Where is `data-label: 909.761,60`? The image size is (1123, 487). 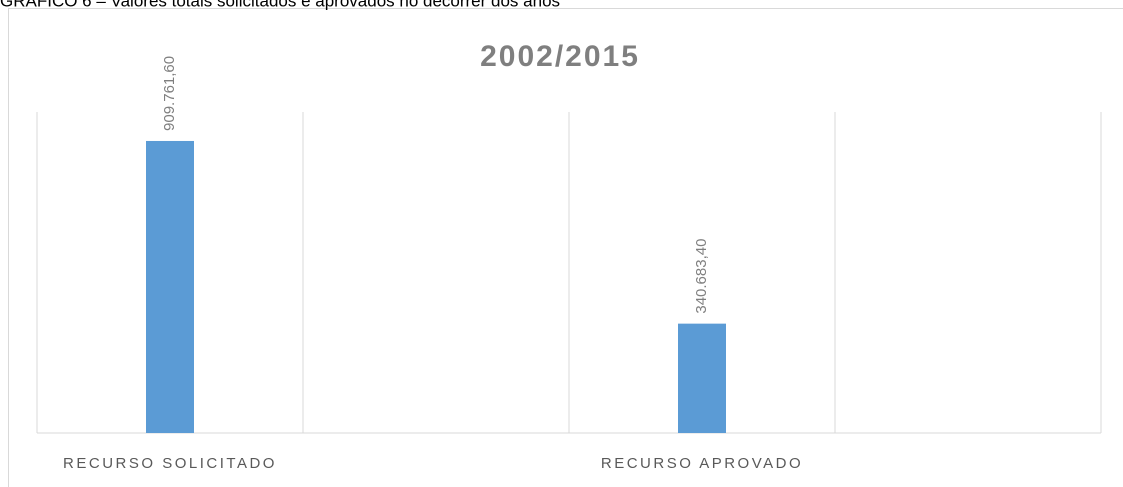 data-label: 909.761,60 is located at coordinates (169, 93).